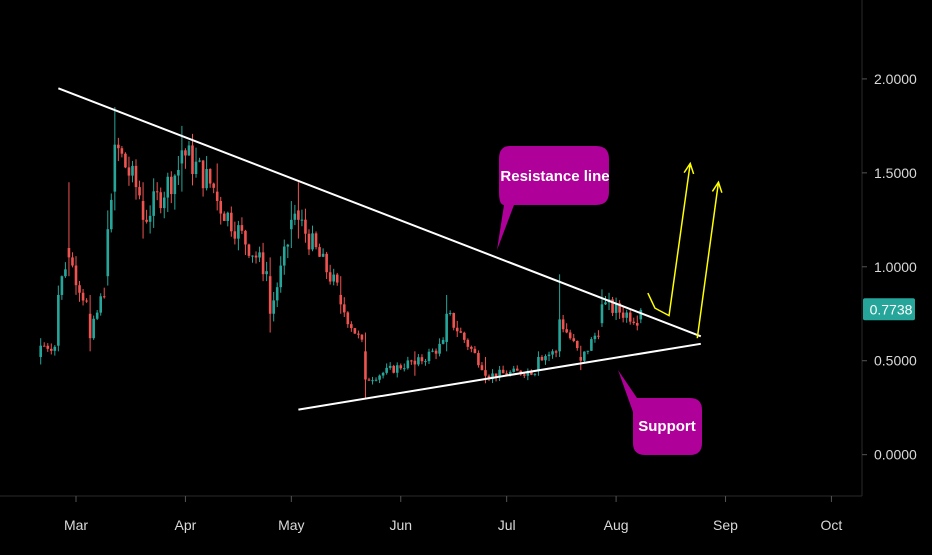 The image size is (932, 555). What do you see at coordinates (895, 455) in the screenshot?
I see `y-tick-label: 0.0000` at bounding box center [895, 455].